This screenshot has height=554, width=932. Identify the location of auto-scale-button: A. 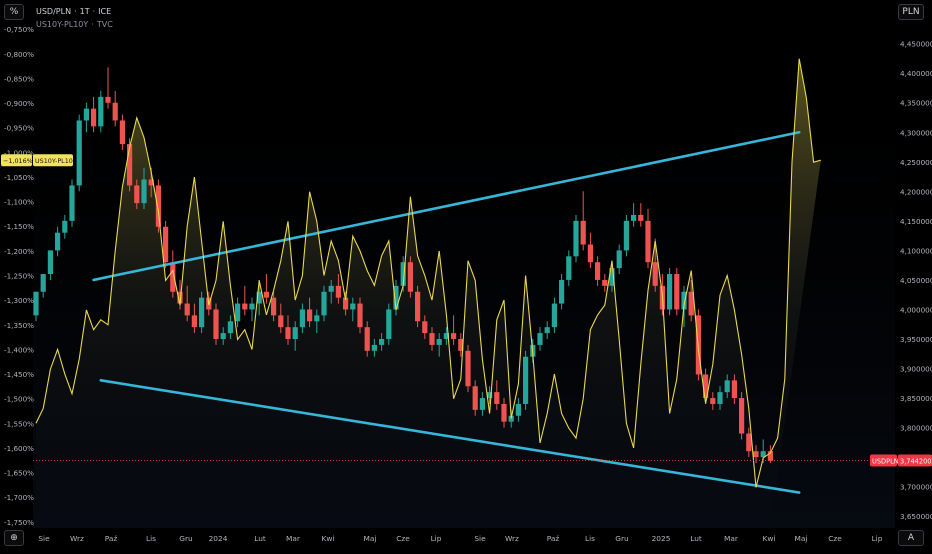
(911, 538).